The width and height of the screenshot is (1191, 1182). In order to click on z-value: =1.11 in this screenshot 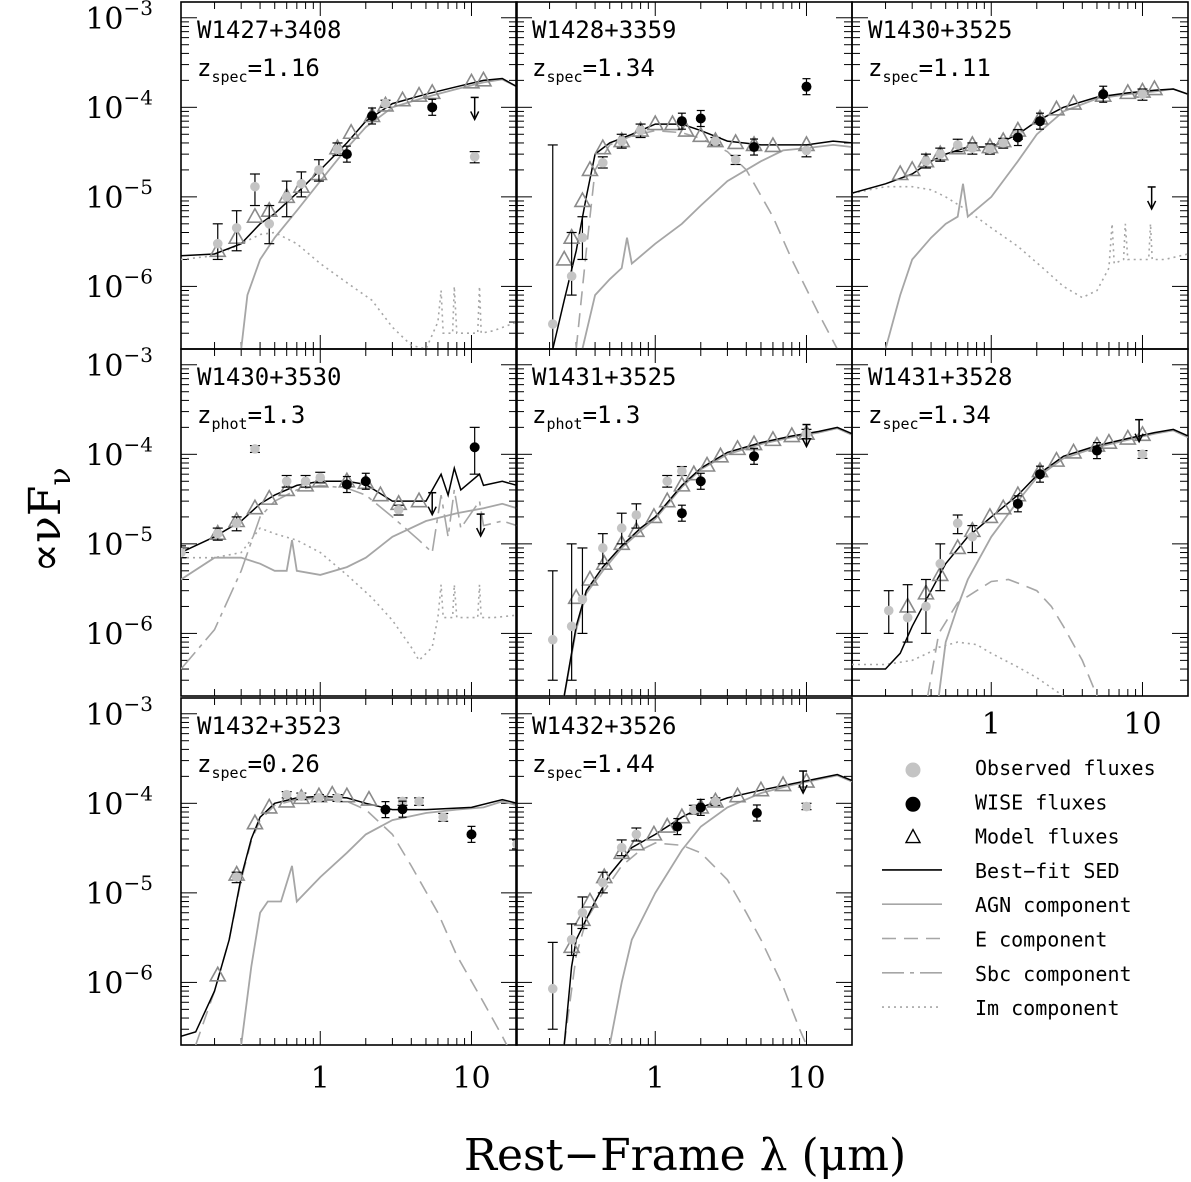, I will do `click(955, 68)`.